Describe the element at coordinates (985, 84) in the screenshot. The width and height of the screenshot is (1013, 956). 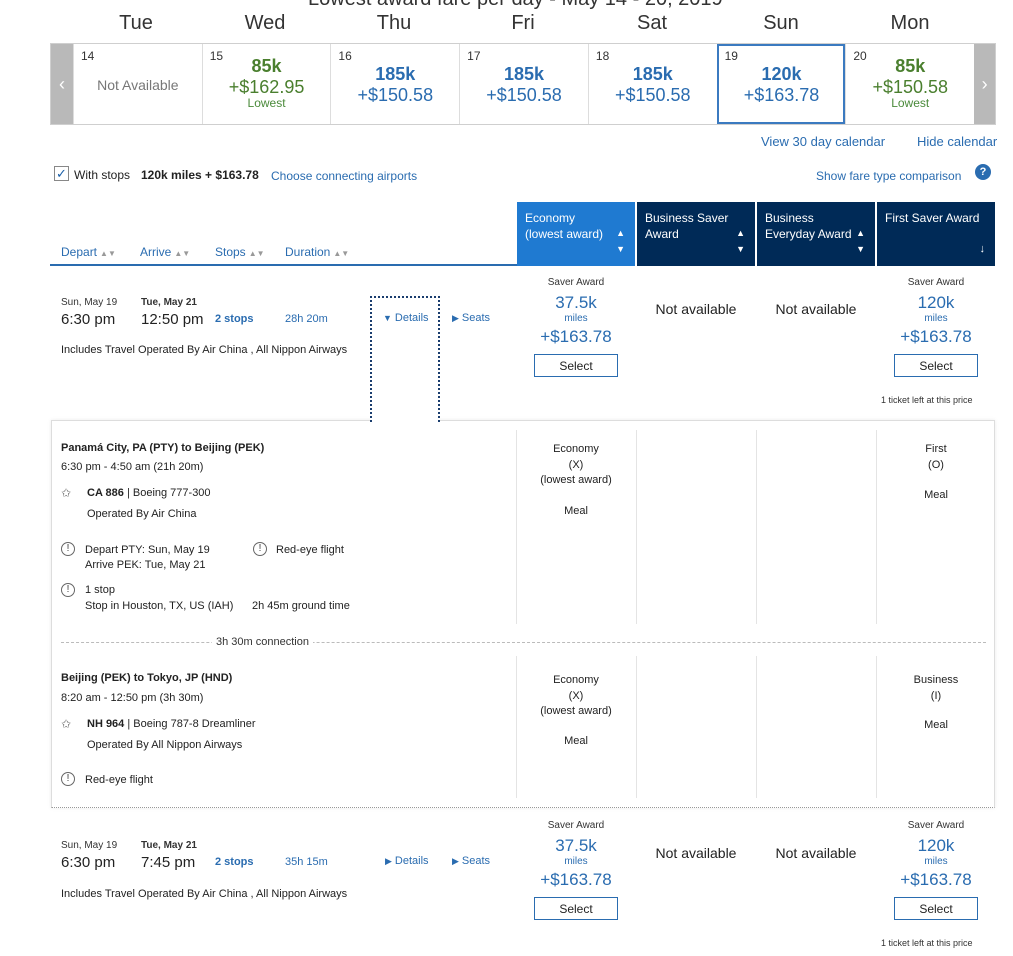
I see `calendar-next-button: ›` at that location.